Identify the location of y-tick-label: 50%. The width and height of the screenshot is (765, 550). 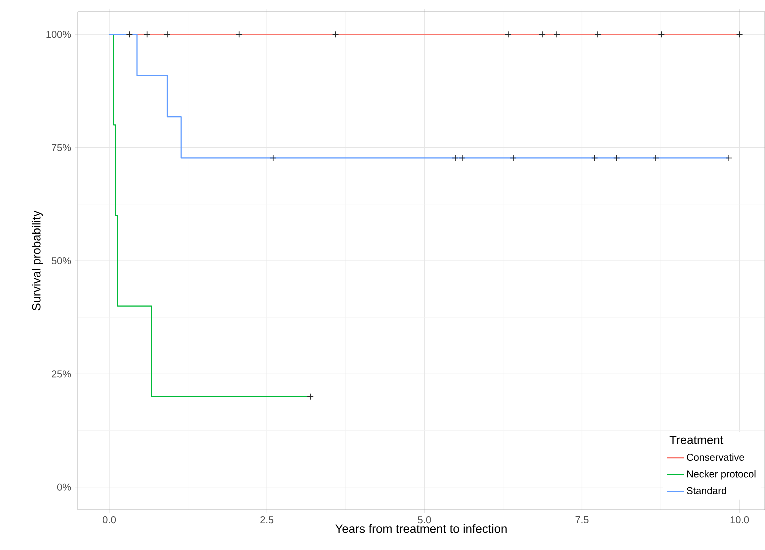
(62, 261).